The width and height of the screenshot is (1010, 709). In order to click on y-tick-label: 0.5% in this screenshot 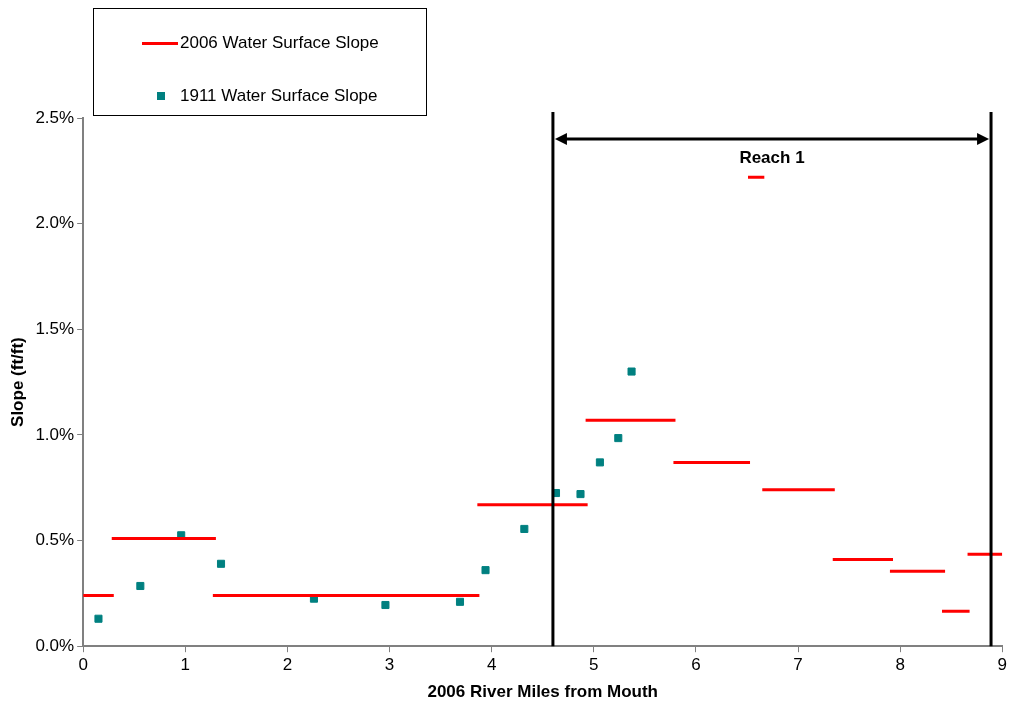, I will do `click(55, 540)`.